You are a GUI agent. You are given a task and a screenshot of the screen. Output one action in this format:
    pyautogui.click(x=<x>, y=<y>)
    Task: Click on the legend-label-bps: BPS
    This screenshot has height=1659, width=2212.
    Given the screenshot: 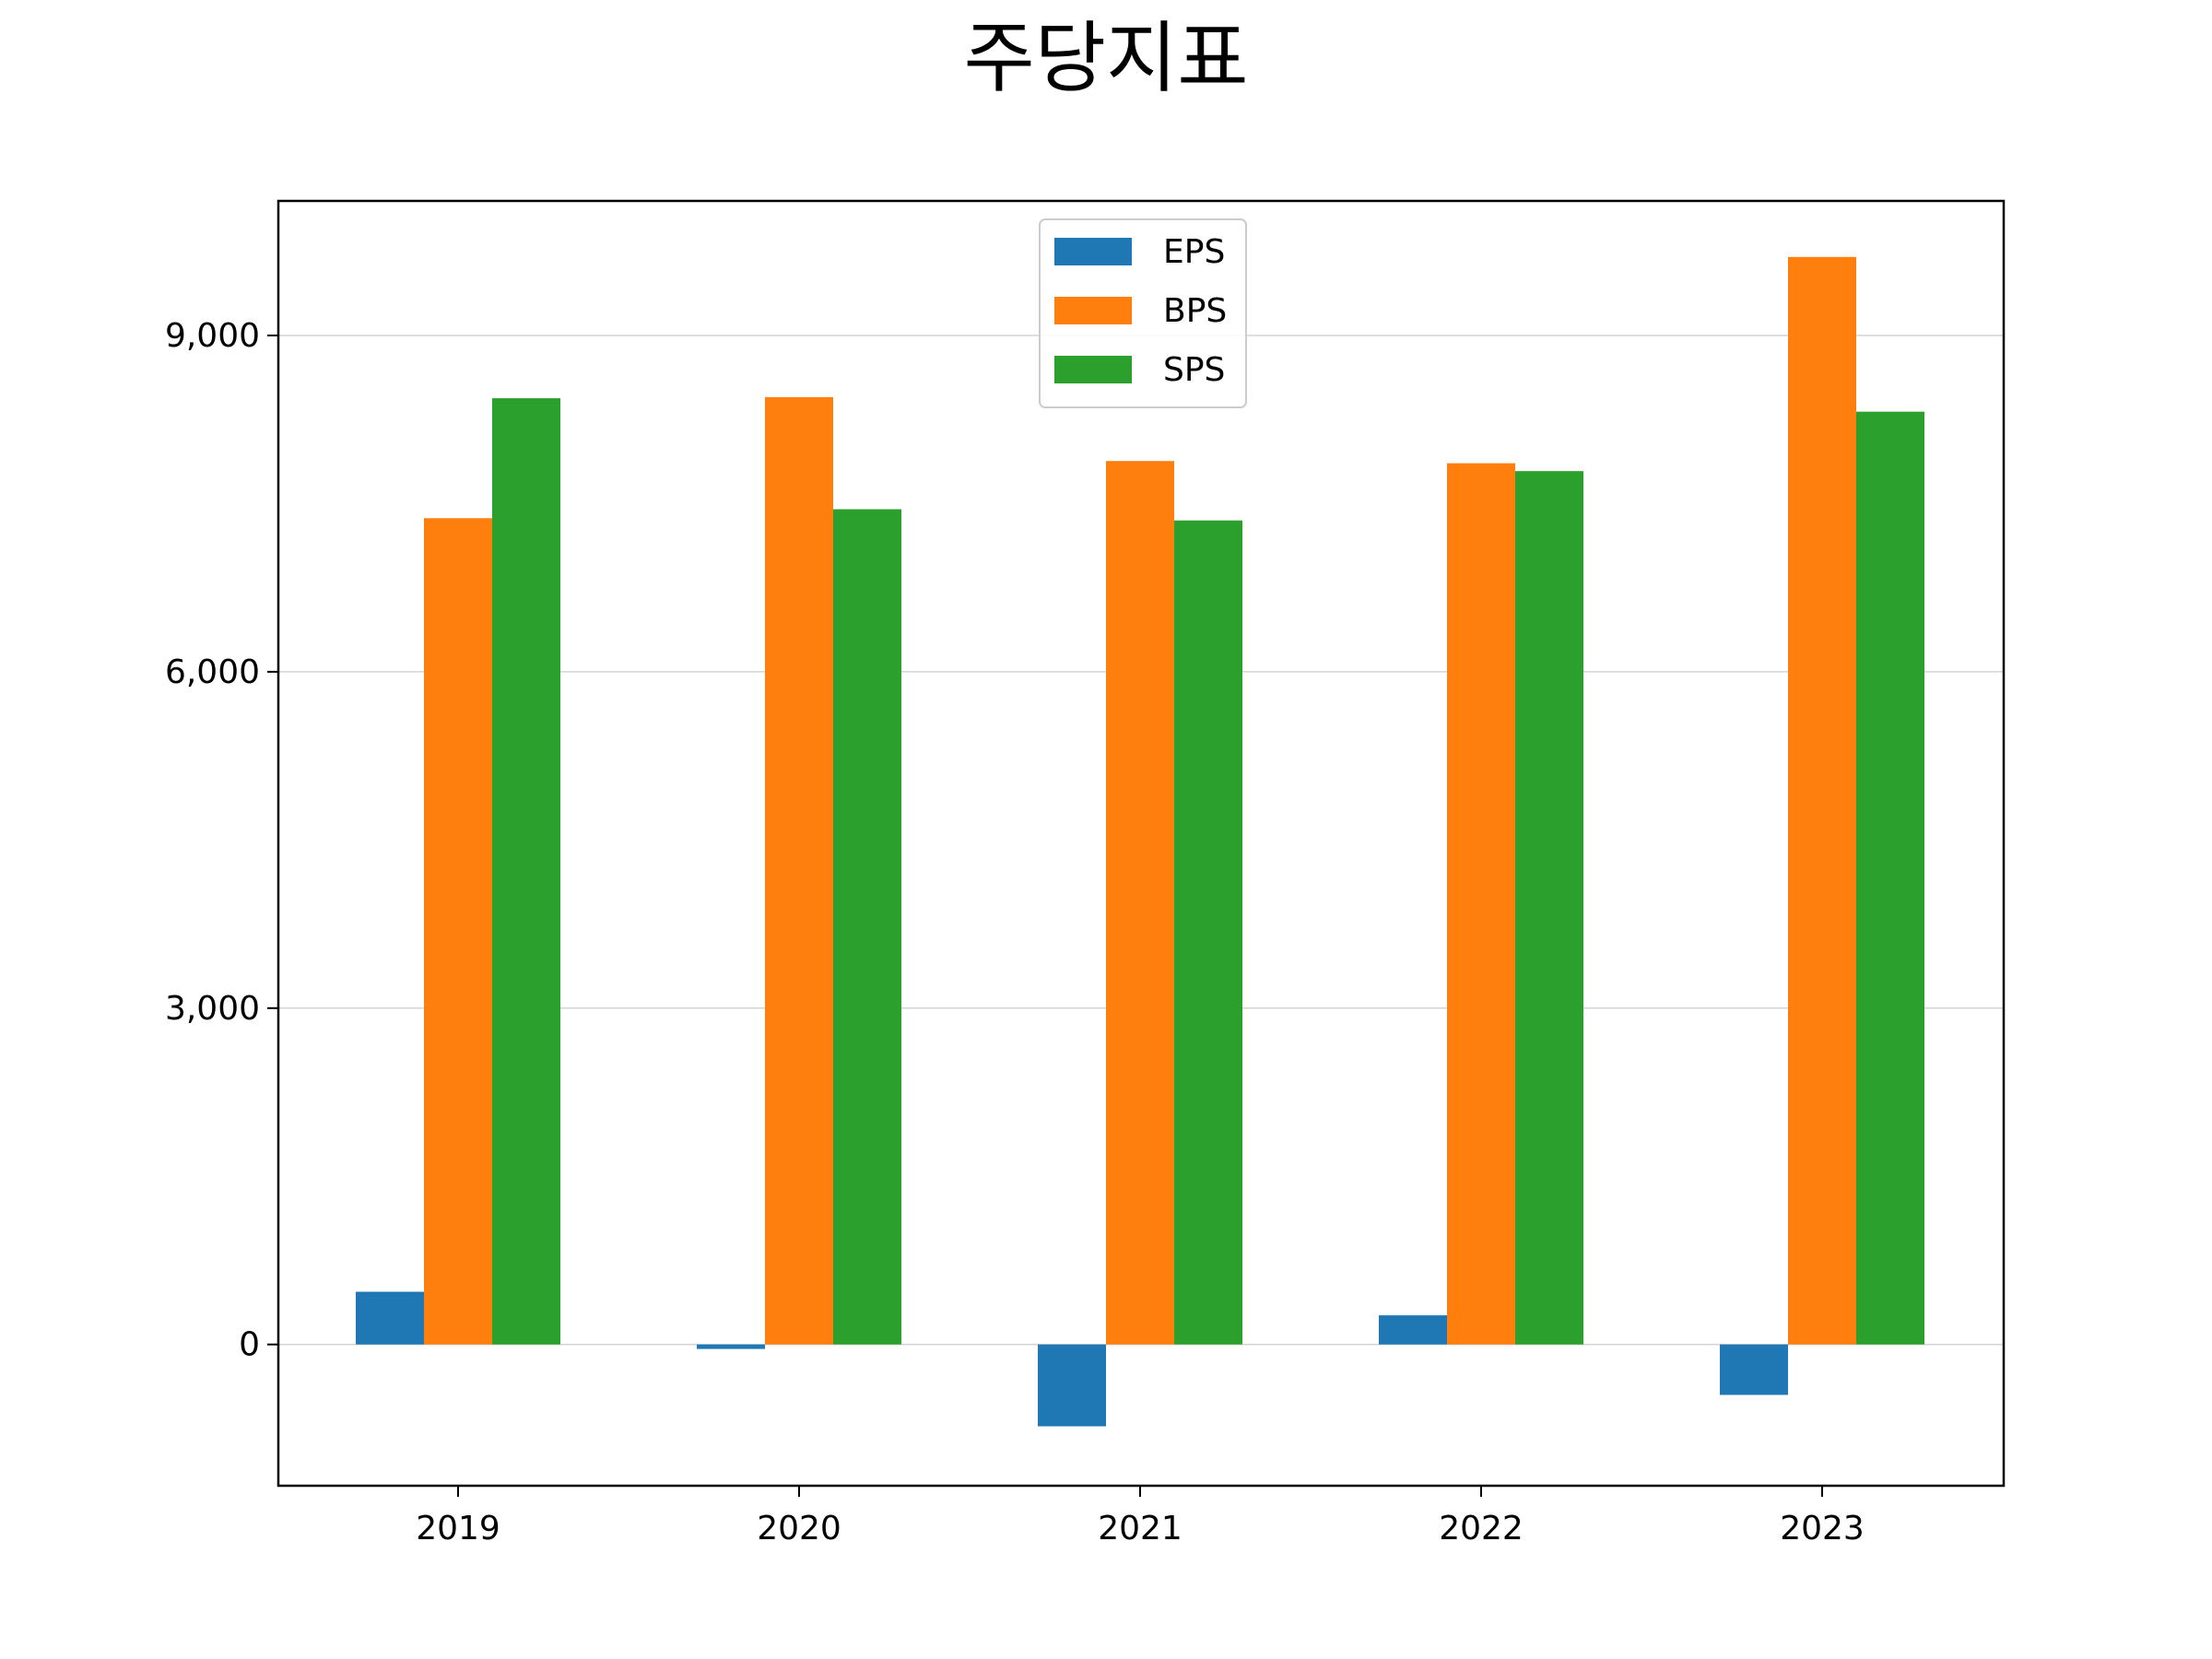 What is the action you would take?
    pyautogui.click(x=1195, y=311)
    